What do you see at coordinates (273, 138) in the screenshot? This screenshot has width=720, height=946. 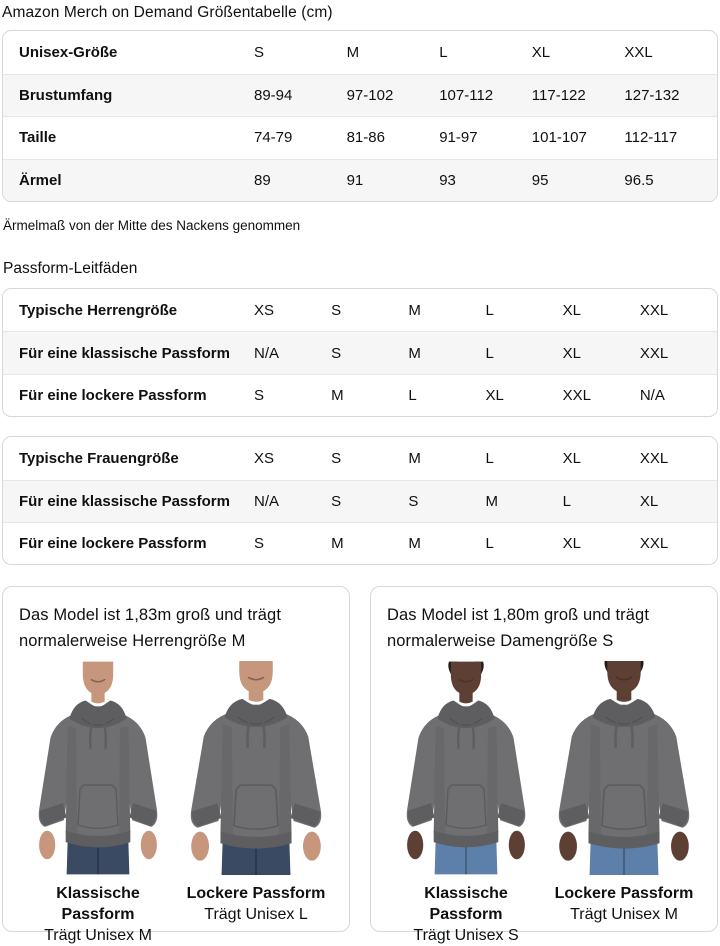 I see `size-cell: 74-79` at bounding box center [273, 138].